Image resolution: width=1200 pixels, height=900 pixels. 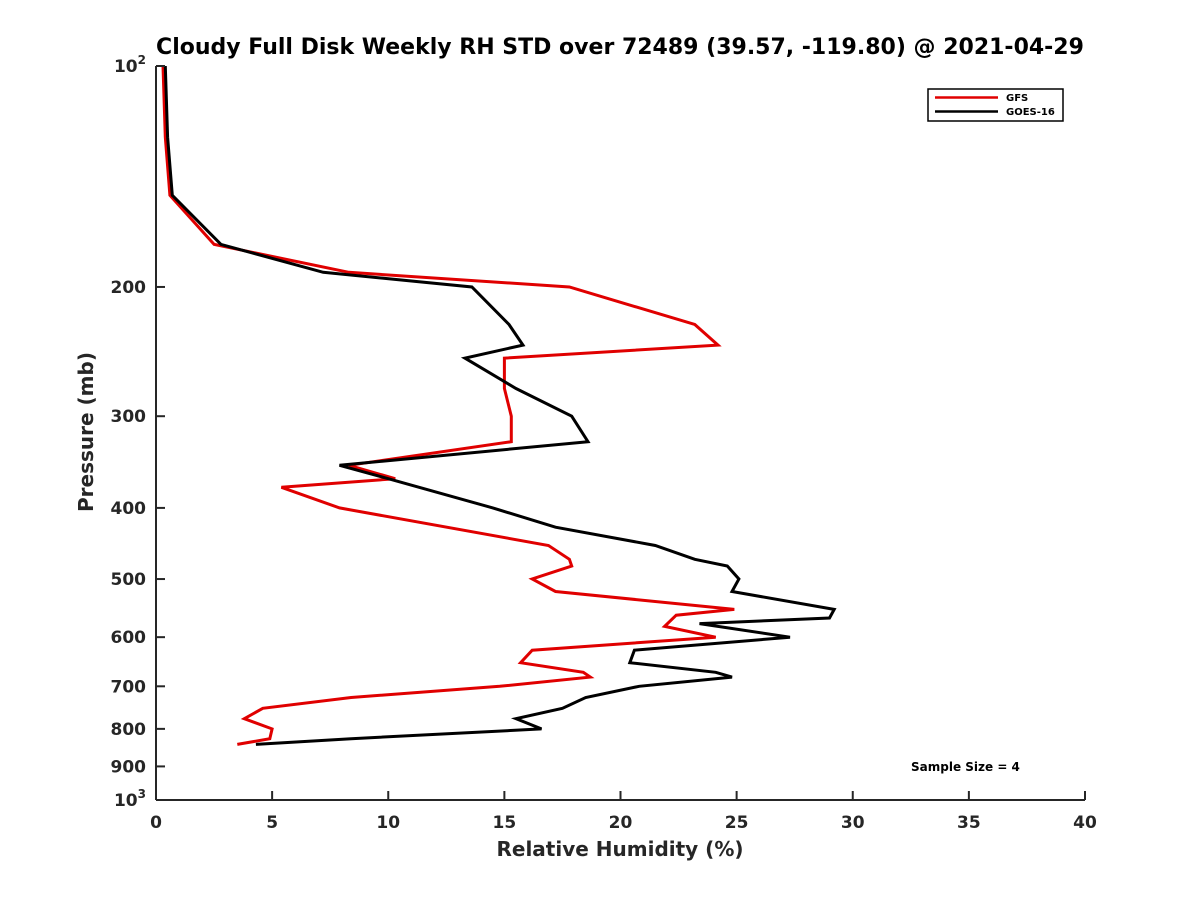 What do you see at coordinates (129, 288) in the screenshot?
I see `y-tick-label: 200` at bounding box center [129, 288].